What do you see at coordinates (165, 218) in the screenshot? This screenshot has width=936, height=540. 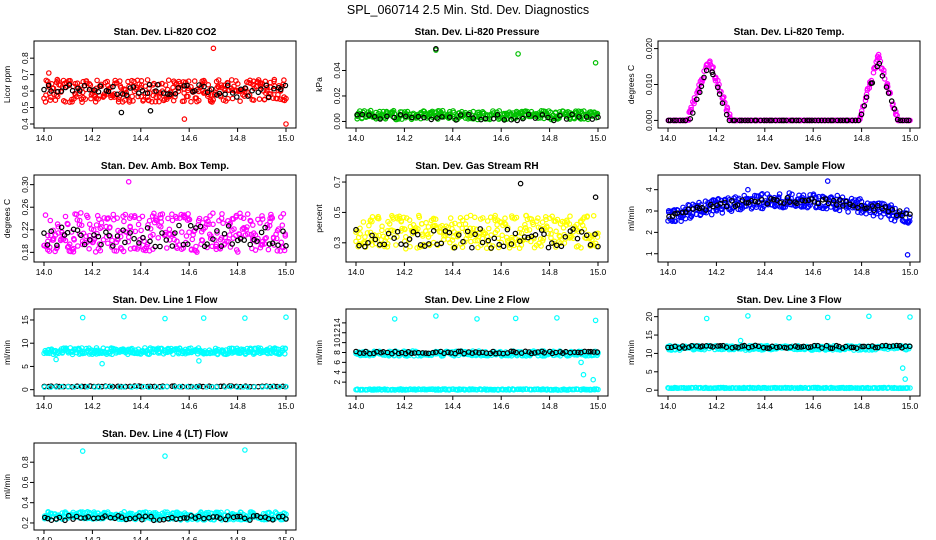 I see `plot-frame` at bounding box center [165, 218].